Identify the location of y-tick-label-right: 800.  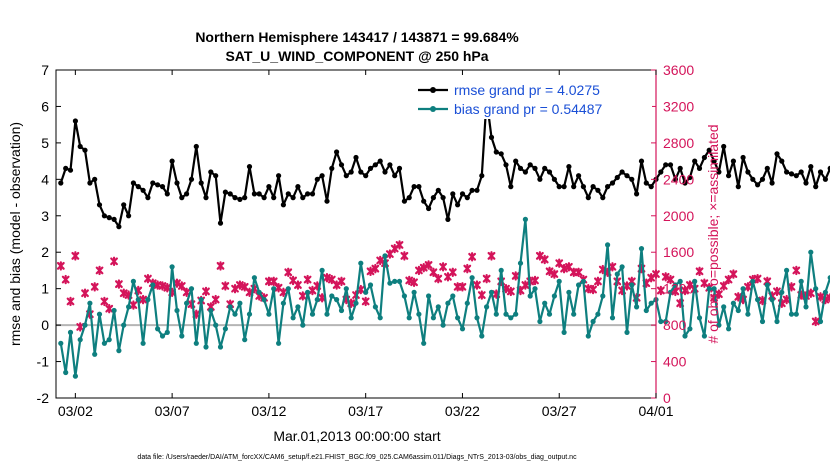
(675, 325).